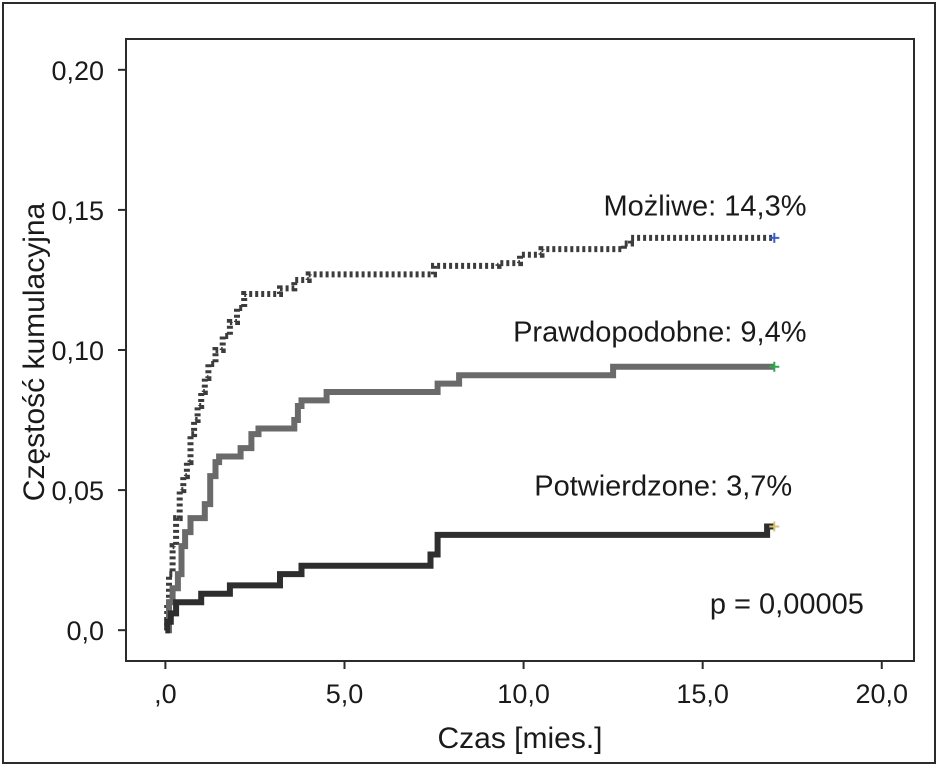 This screenshot has width=940, height=768. I want to click on x-tick-label-2: 10,0, so click(523, 694).